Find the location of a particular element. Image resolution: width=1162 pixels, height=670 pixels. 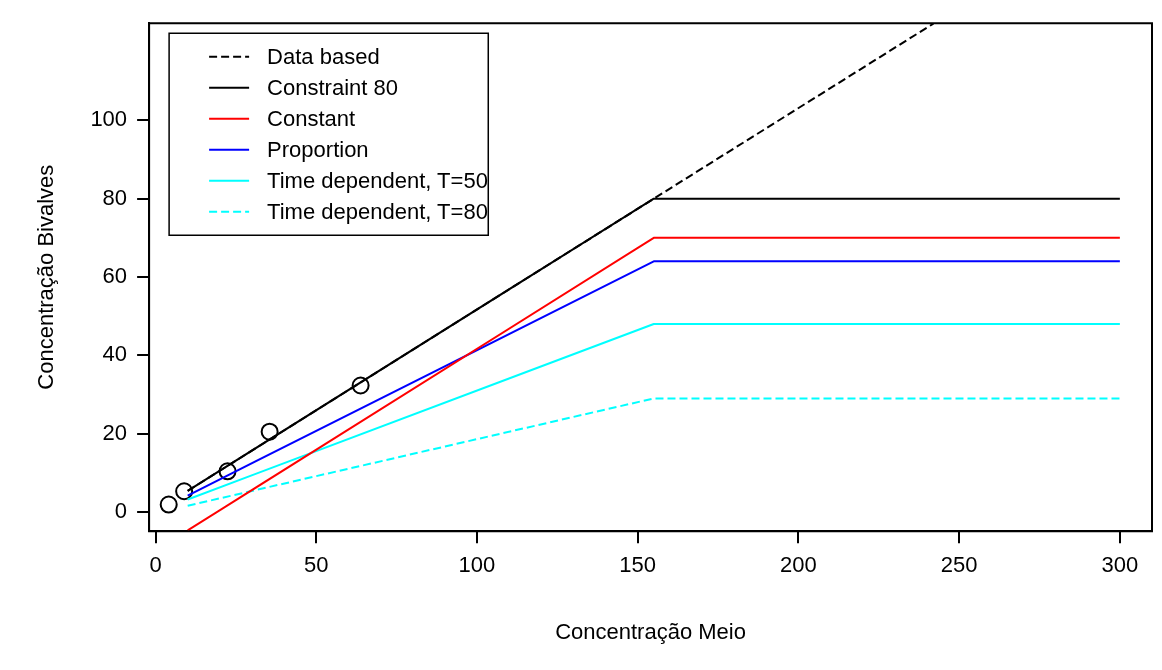

legend-label: Time dependent, T=50 is located at coordinates (377, 180).